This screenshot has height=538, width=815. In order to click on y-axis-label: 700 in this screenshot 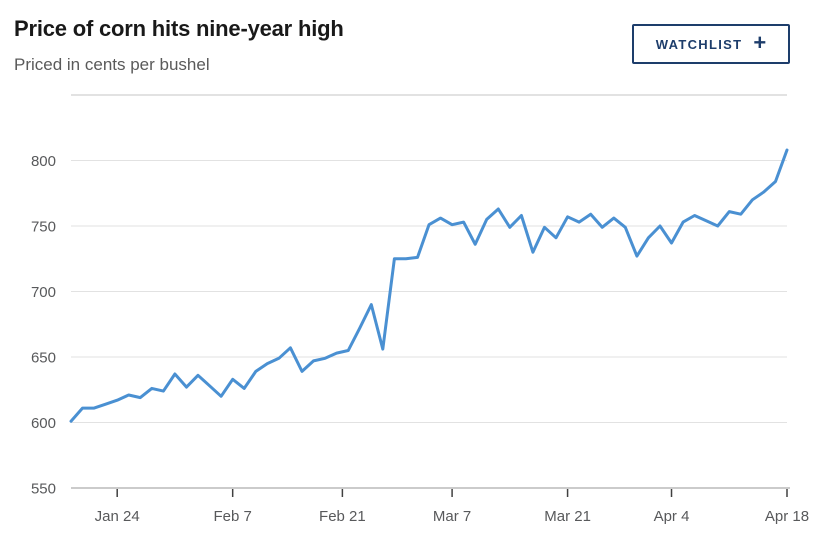, I will do `click(43, 292)`.